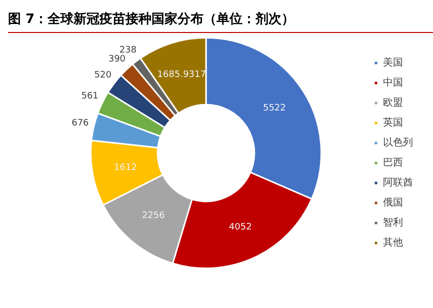 This screenshot has width=433, height=308. I want to click on data-label: 520, so click(103, 75).